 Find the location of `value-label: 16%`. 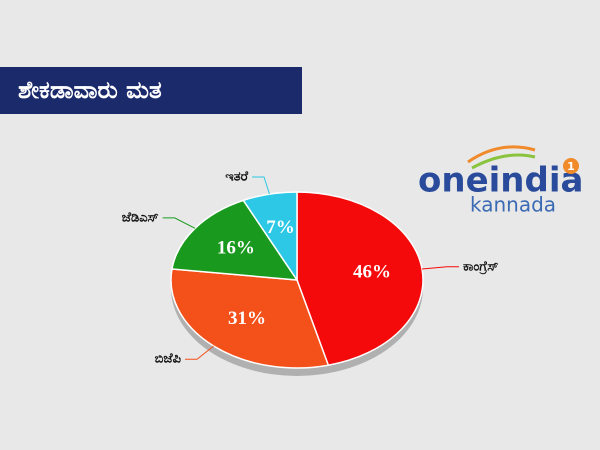

value-label: 16% is located at coordinates (236, 247).